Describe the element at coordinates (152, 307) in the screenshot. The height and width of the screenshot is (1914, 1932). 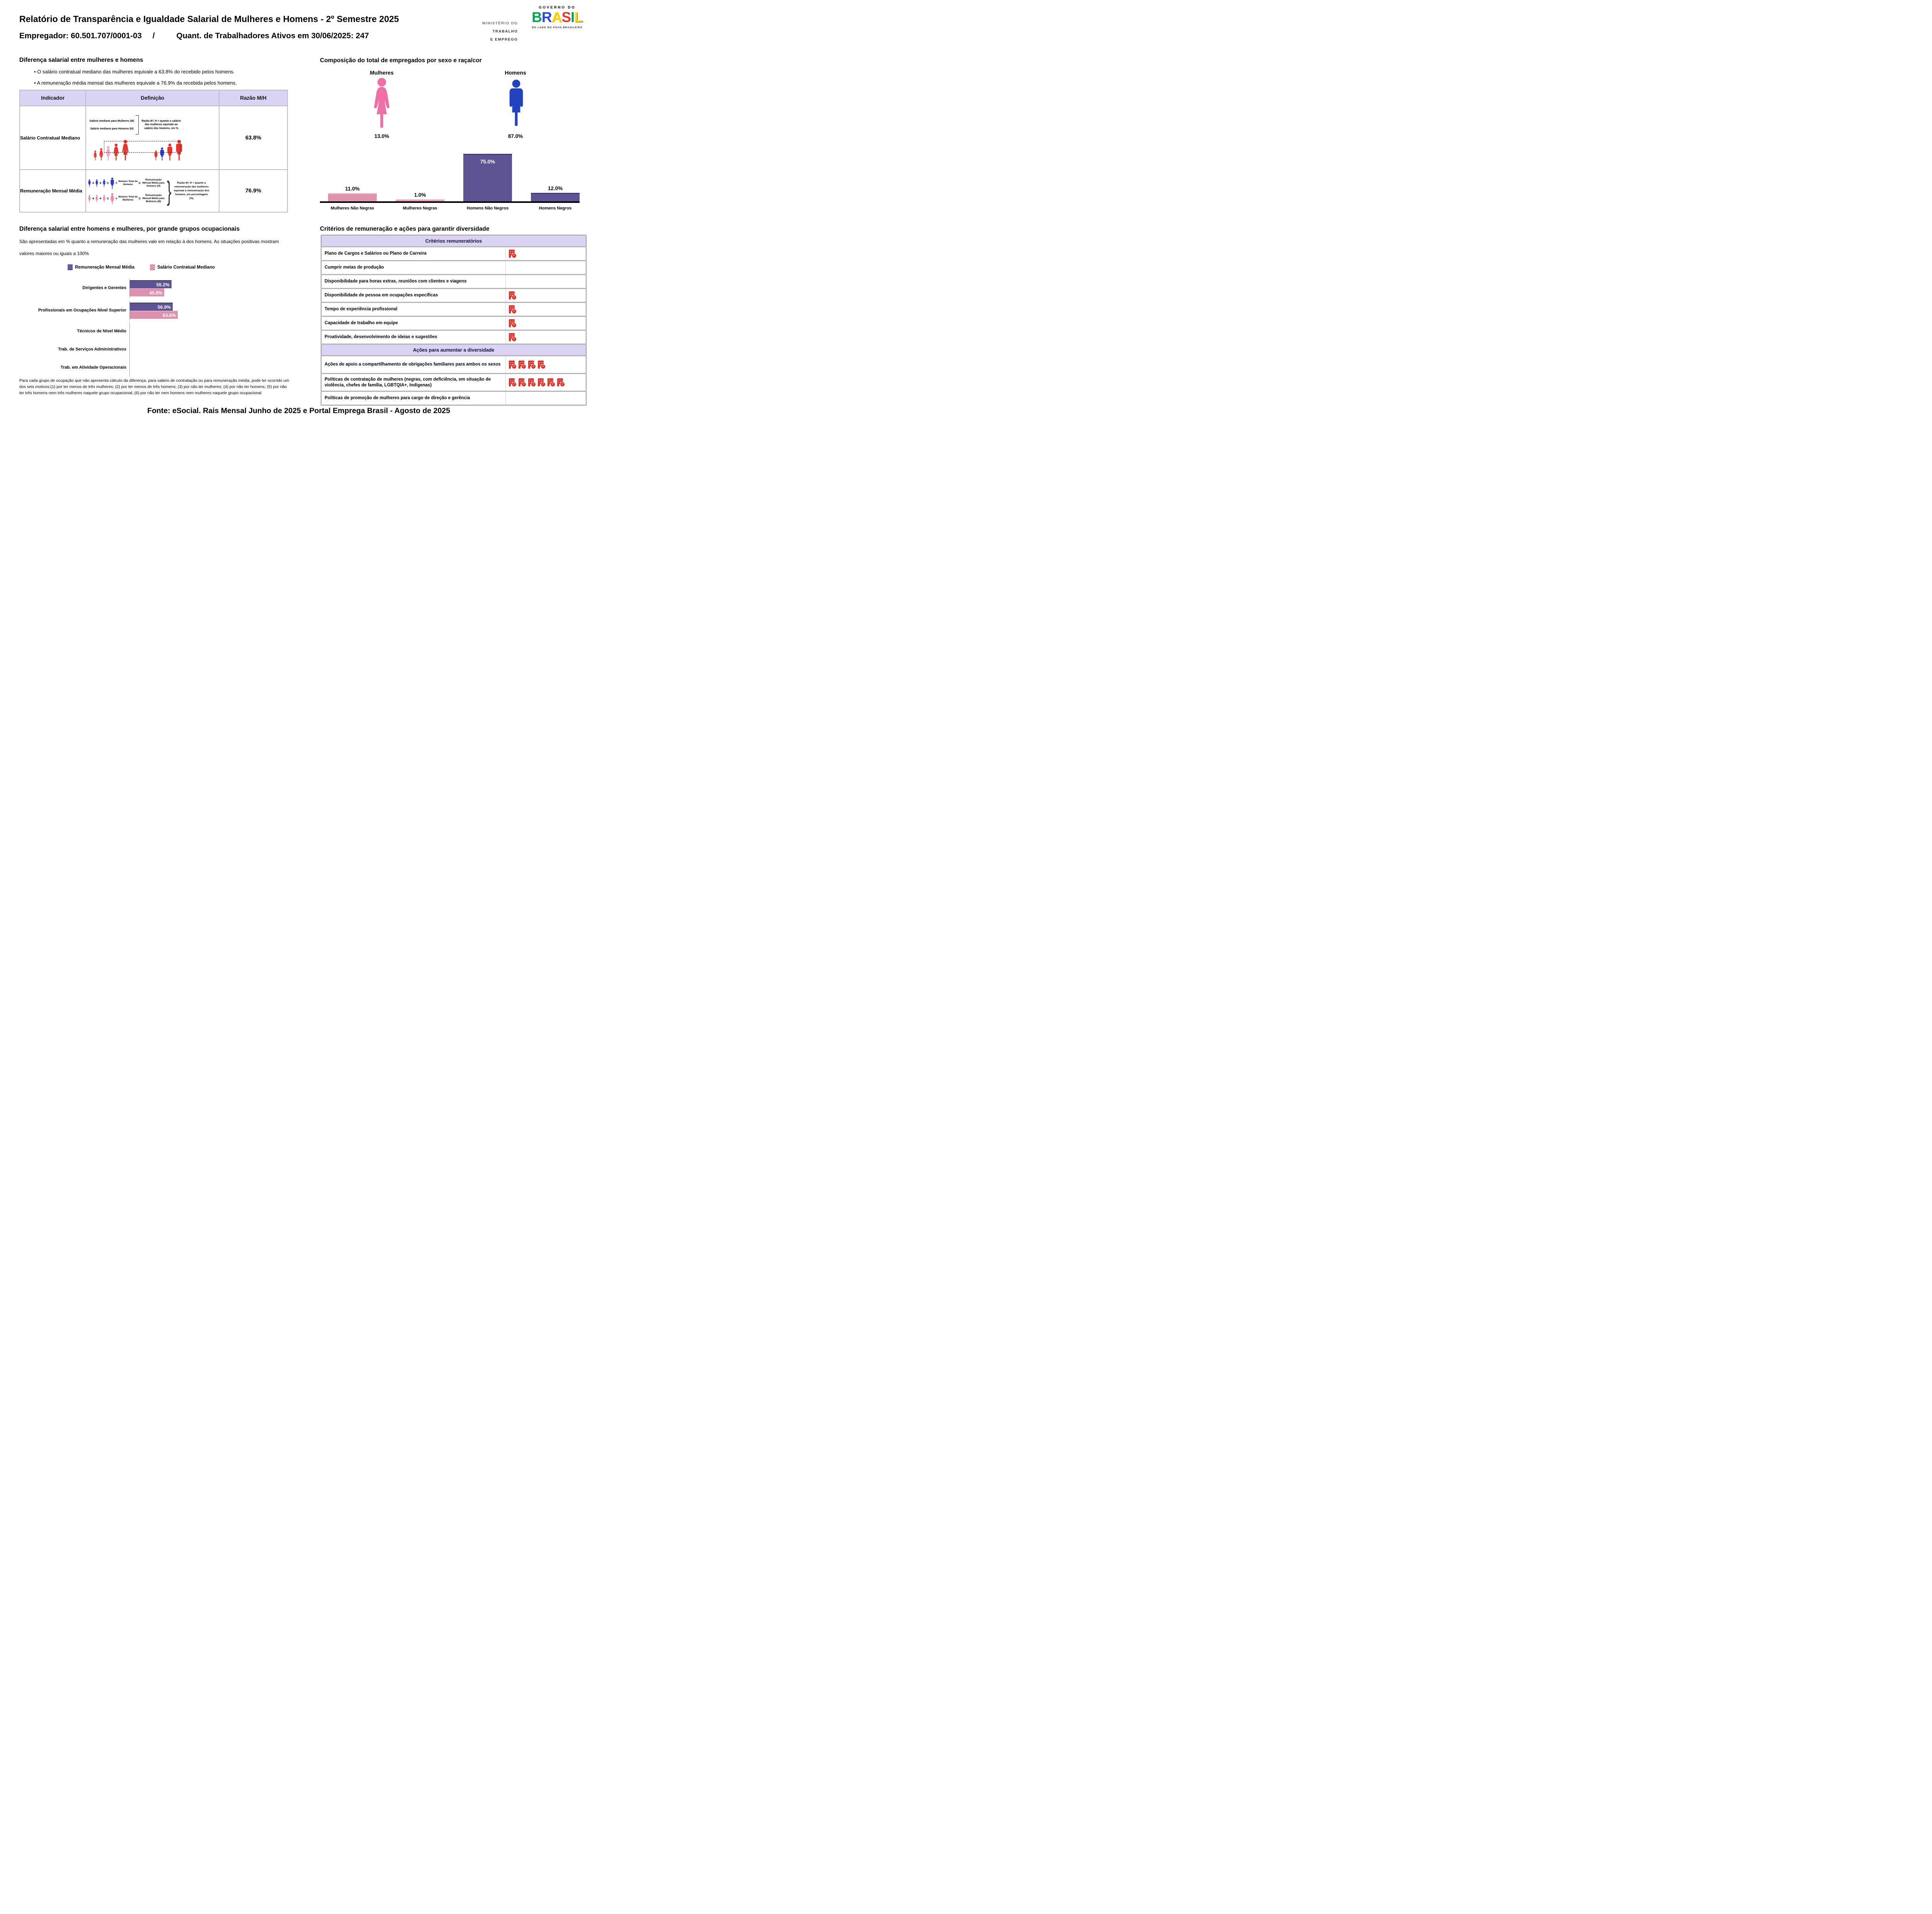
I see `bar-remuneracao: 56.9%` at that location.